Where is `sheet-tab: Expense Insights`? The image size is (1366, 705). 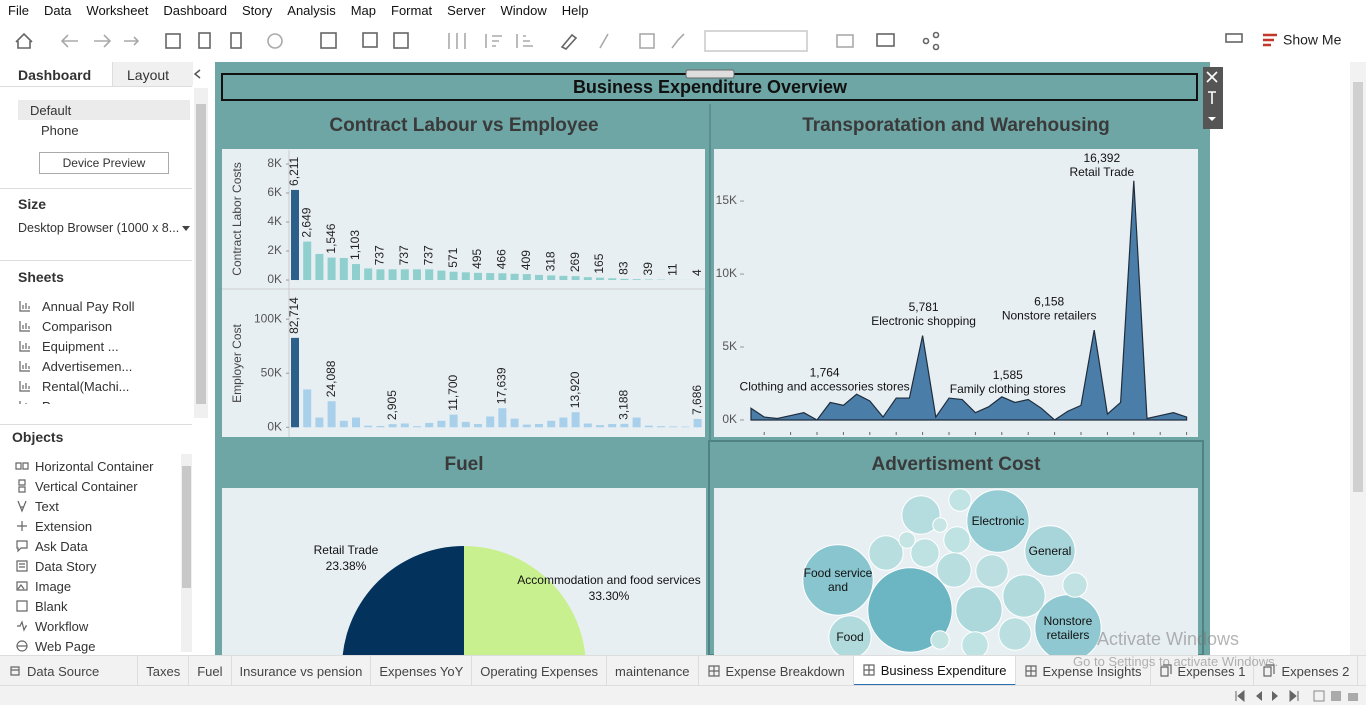 sheet-tab: Expense Insights is located at coordinates (1083, 671).